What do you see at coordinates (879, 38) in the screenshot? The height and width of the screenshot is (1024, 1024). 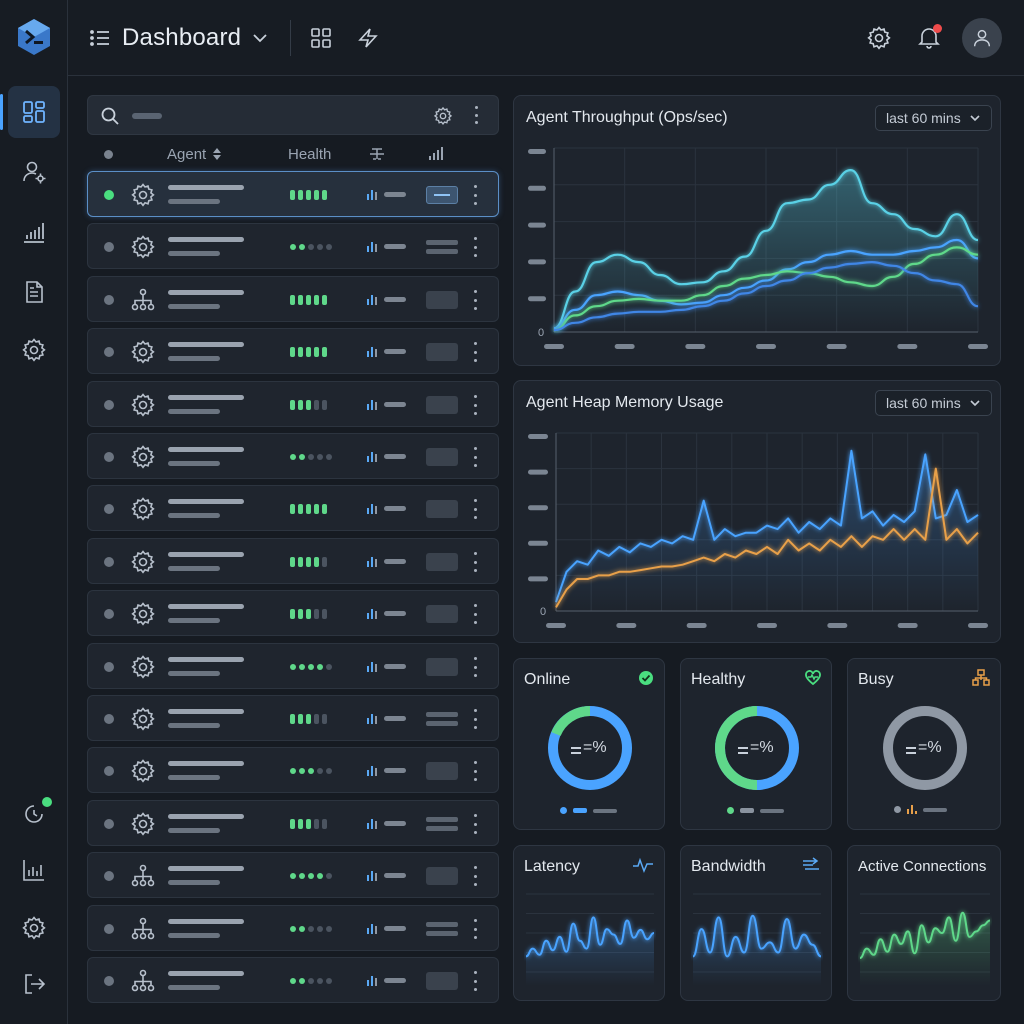 I see `settings-gear-icon` at bounding box center [879, 38].